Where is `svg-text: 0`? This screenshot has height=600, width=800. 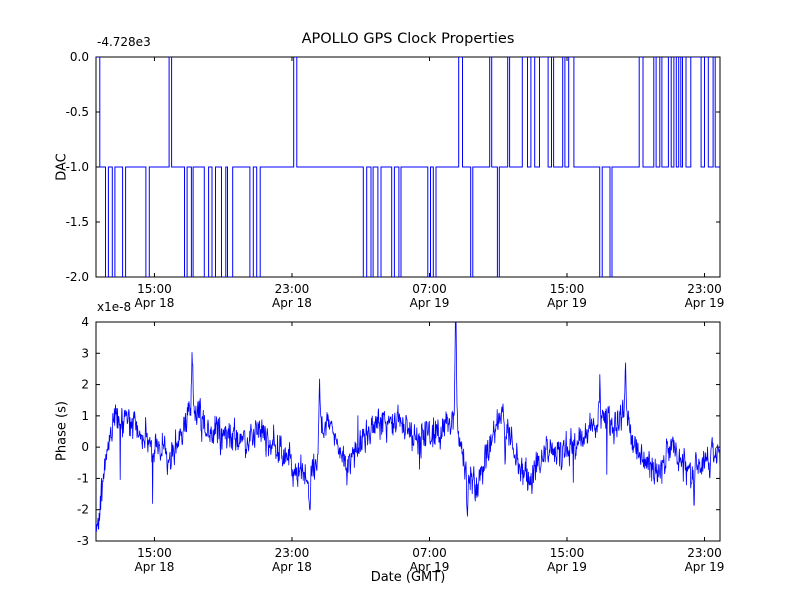 svg-text: 0 is located at coordinates (85, 447).